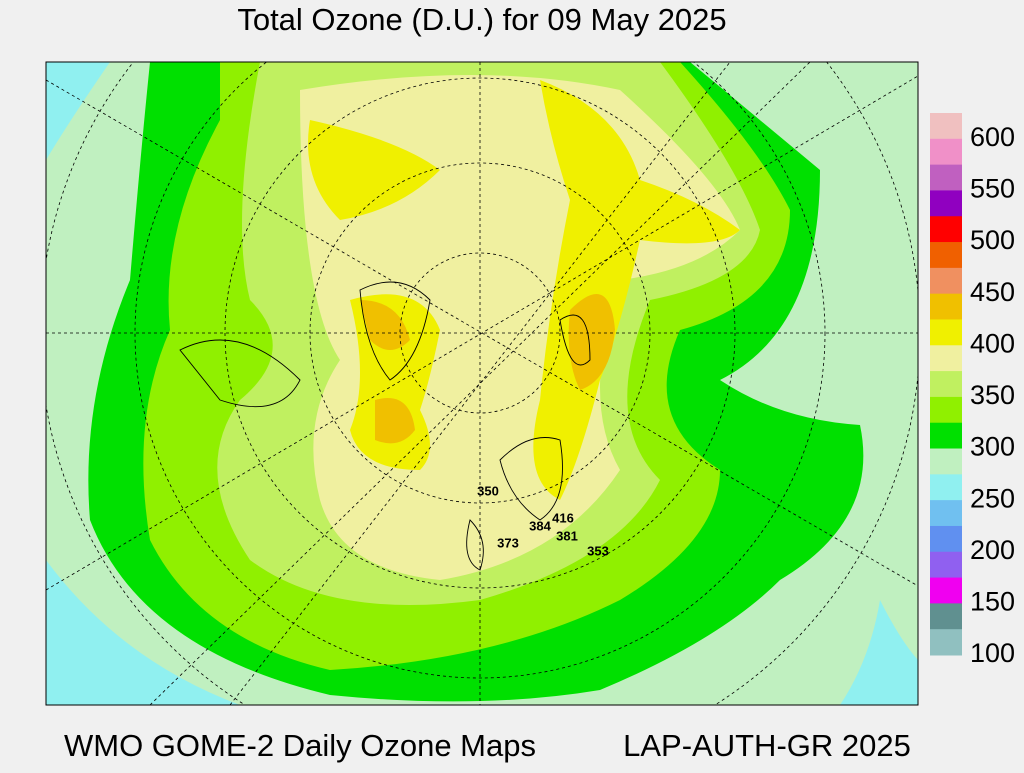 The image size is (1024, 773). Describe the element at coordinates (992, 653) in the screenshot. I see `colorbar-label: 100` at that location.